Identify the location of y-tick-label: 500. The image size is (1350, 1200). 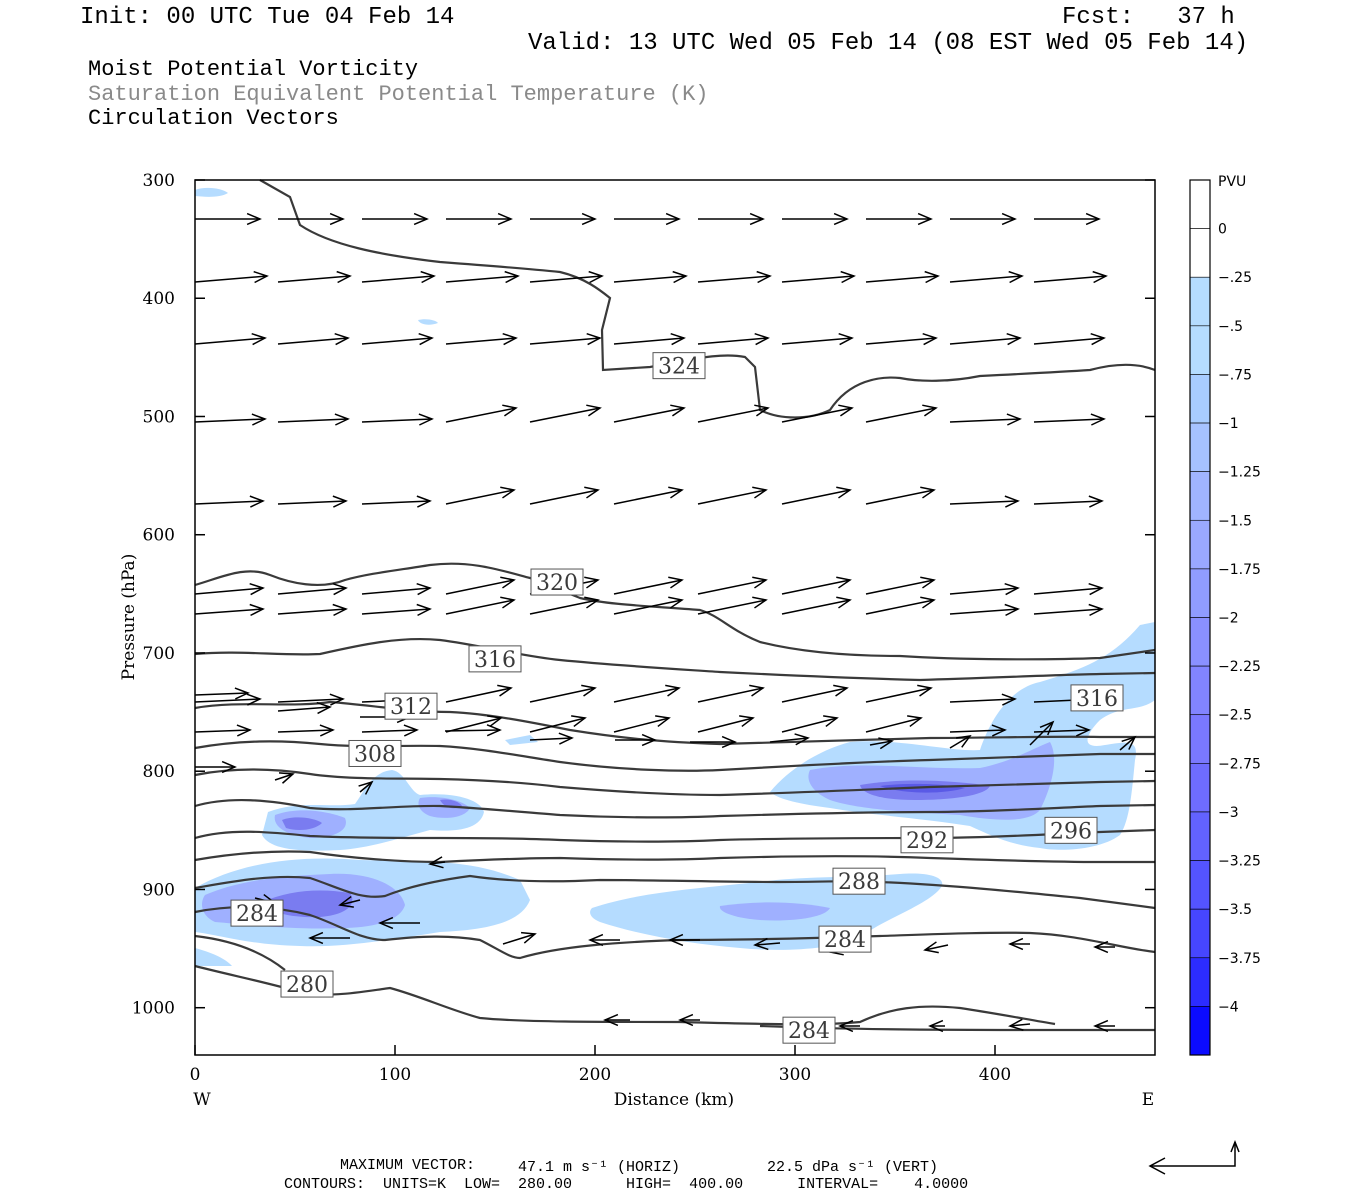
(159, 417).